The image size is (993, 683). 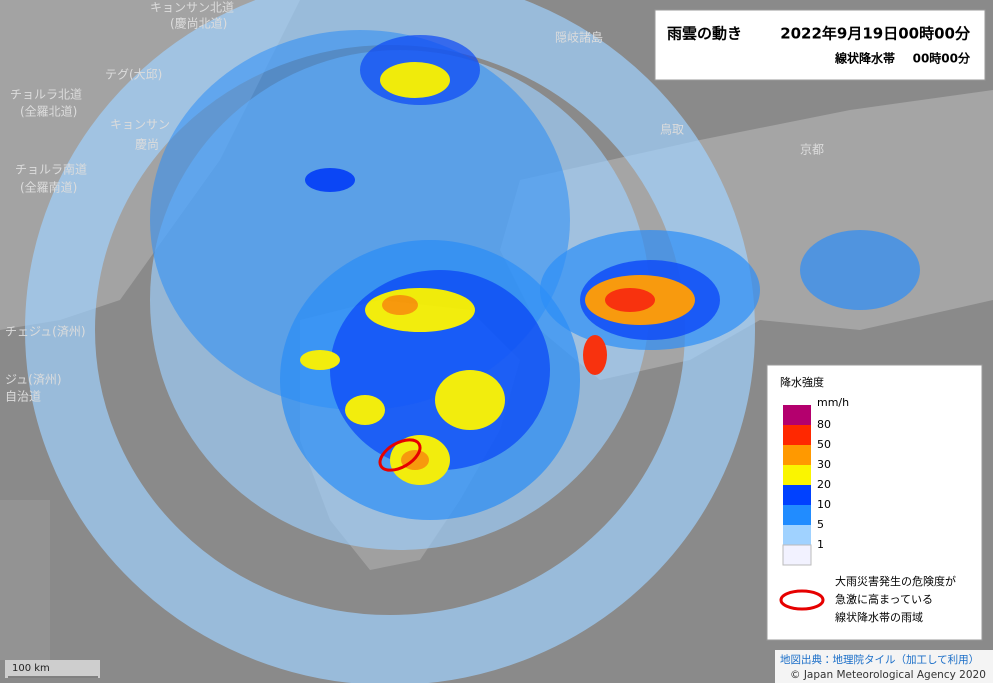 What do you see at coordinates (672, 129) in the screenshot?
I see `map-label: 鳥取` at bounding box center [672, 129].